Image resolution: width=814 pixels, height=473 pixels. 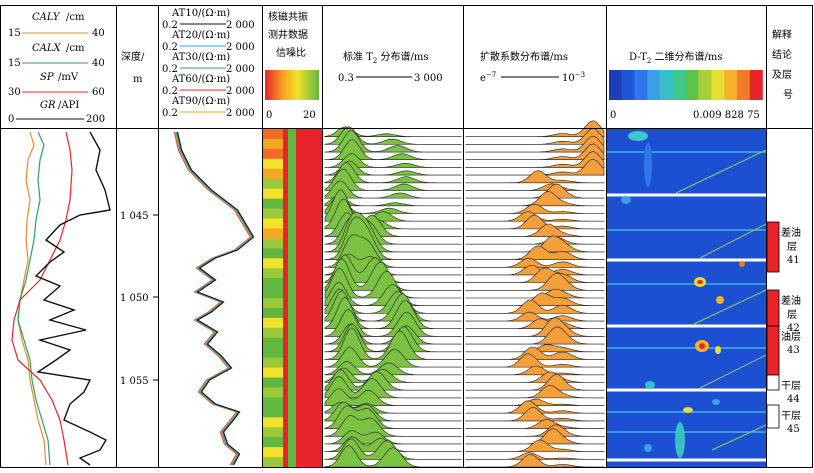 I want to click on layer-number: 44, so click(x=793, y=399).